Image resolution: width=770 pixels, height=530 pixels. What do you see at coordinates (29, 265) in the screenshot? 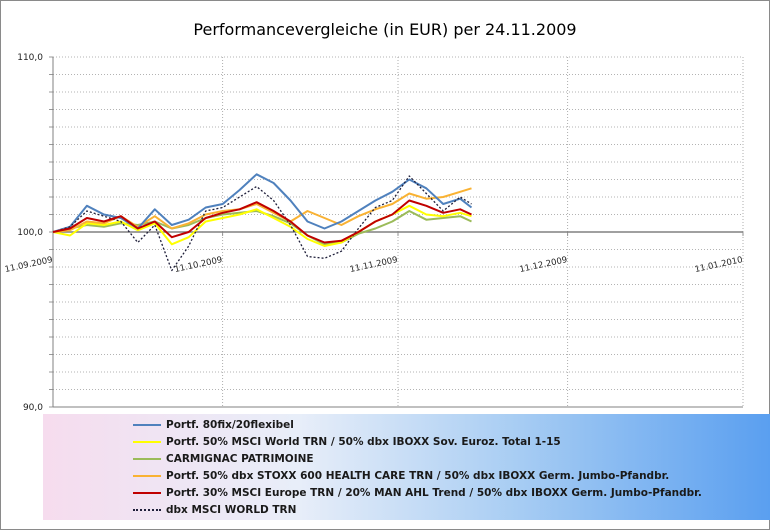
I see `x-tick-label: 11.09.2009` at bounding box center [29, 265].